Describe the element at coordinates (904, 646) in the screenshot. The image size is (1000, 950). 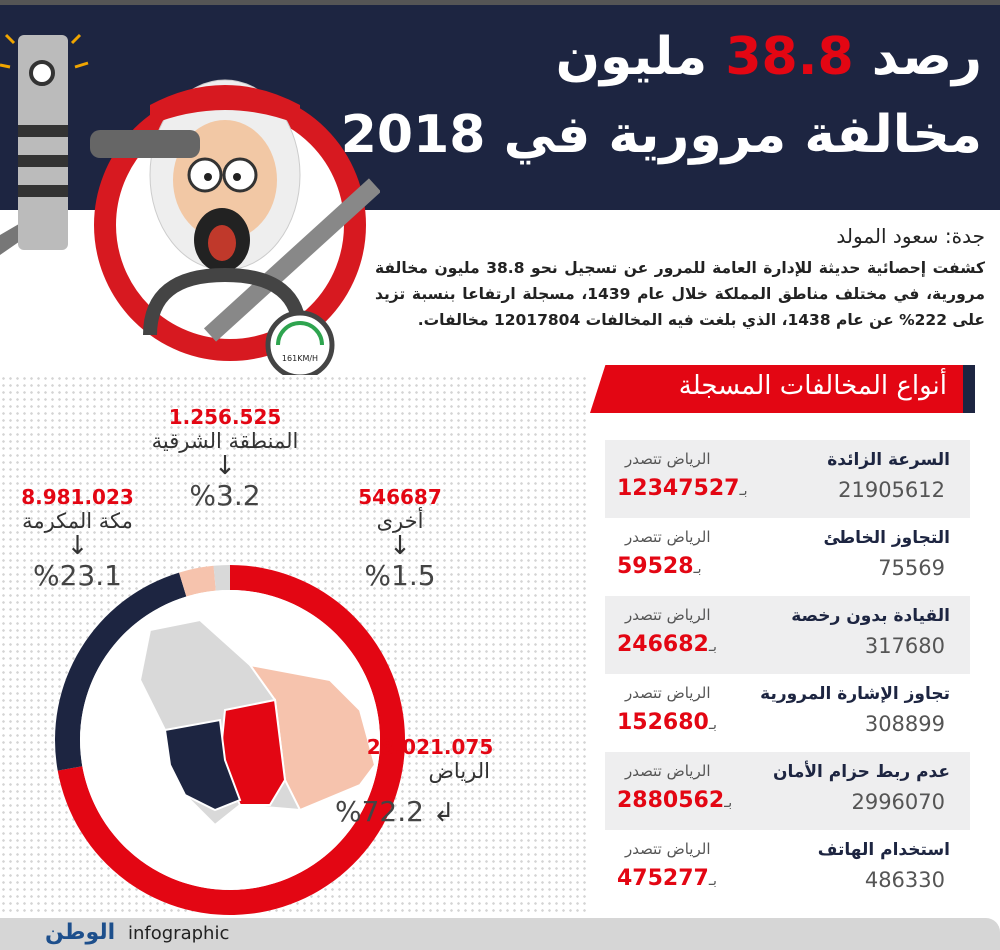
I see `violation-total: 317680` at that location.